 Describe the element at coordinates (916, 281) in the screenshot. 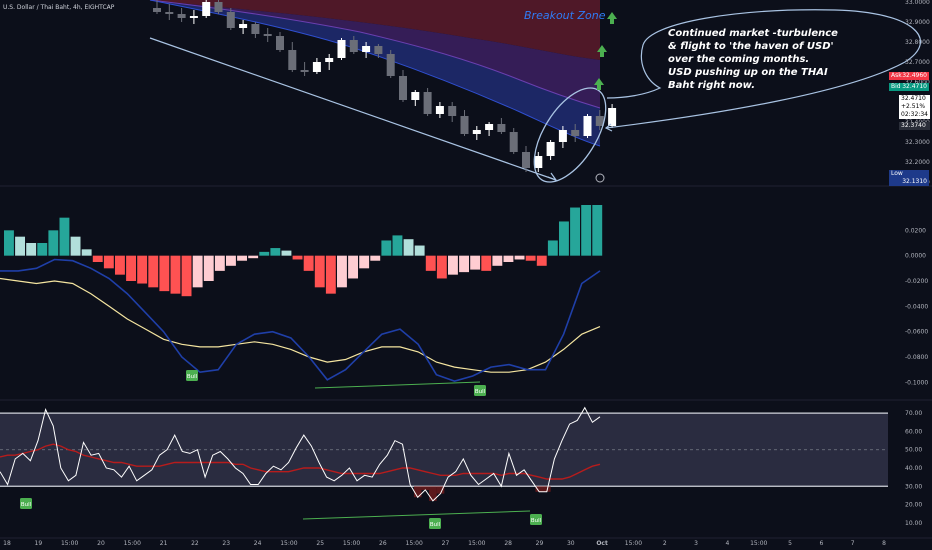

I see `macd-tick-label: -0.0200` at that location.